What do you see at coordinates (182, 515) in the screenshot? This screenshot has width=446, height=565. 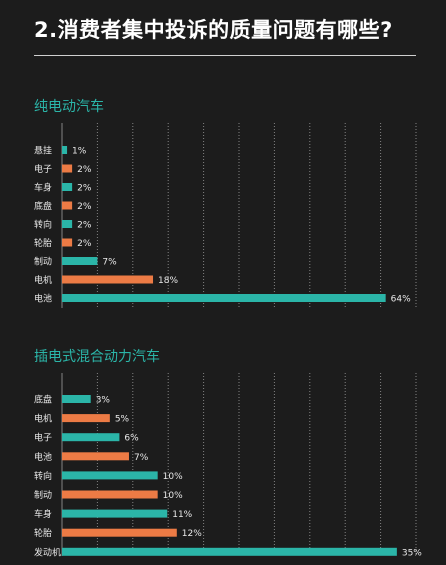 I see `value-label: 11%` at bounding box center [182, 515].